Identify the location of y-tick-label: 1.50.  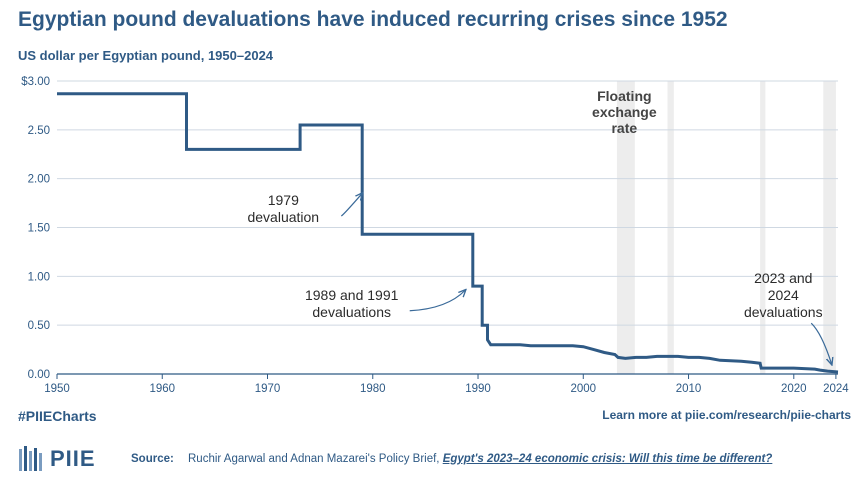
(39, 229).